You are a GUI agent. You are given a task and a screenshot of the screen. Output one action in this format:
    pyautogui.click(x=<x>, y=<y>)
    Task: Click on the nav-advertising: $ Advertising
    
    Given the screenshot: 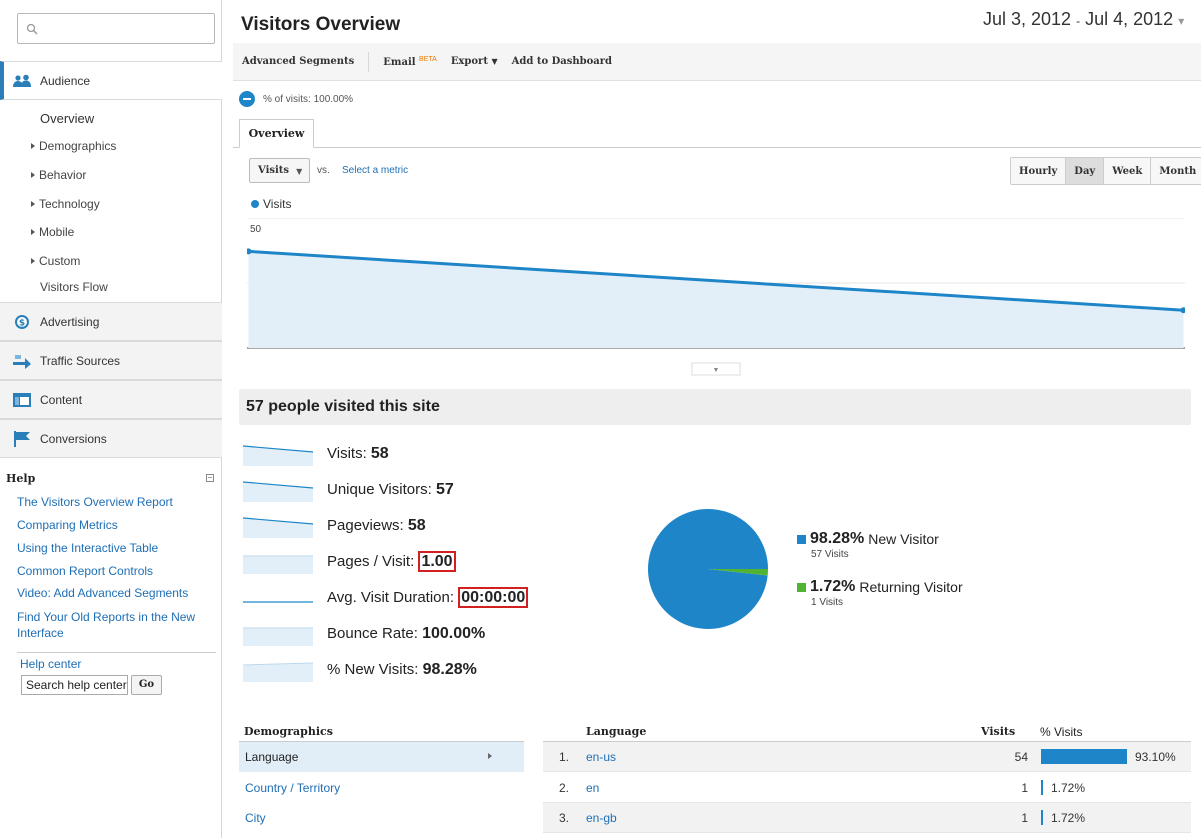 What is the action you would take?
    pyautogui.click(x=111, y=321)
    